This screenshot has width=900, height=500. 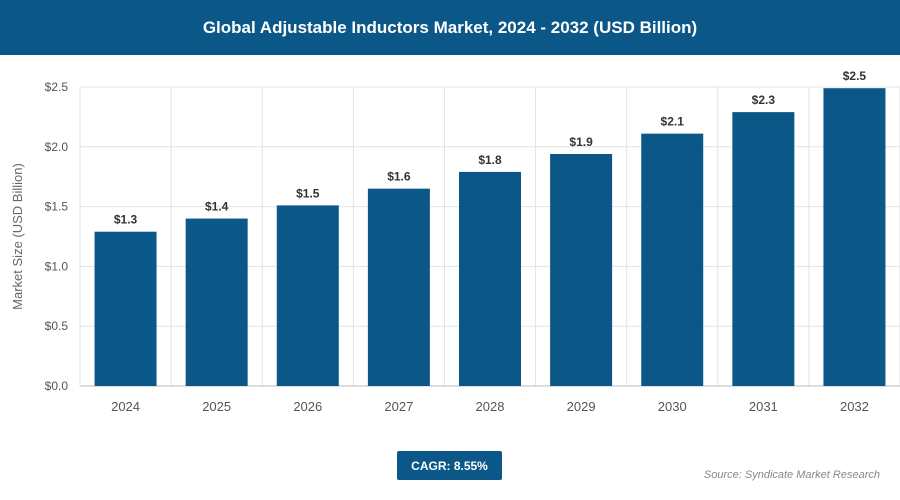 I want to click on x-tick-label: 2028, so click(x=490, y=406).